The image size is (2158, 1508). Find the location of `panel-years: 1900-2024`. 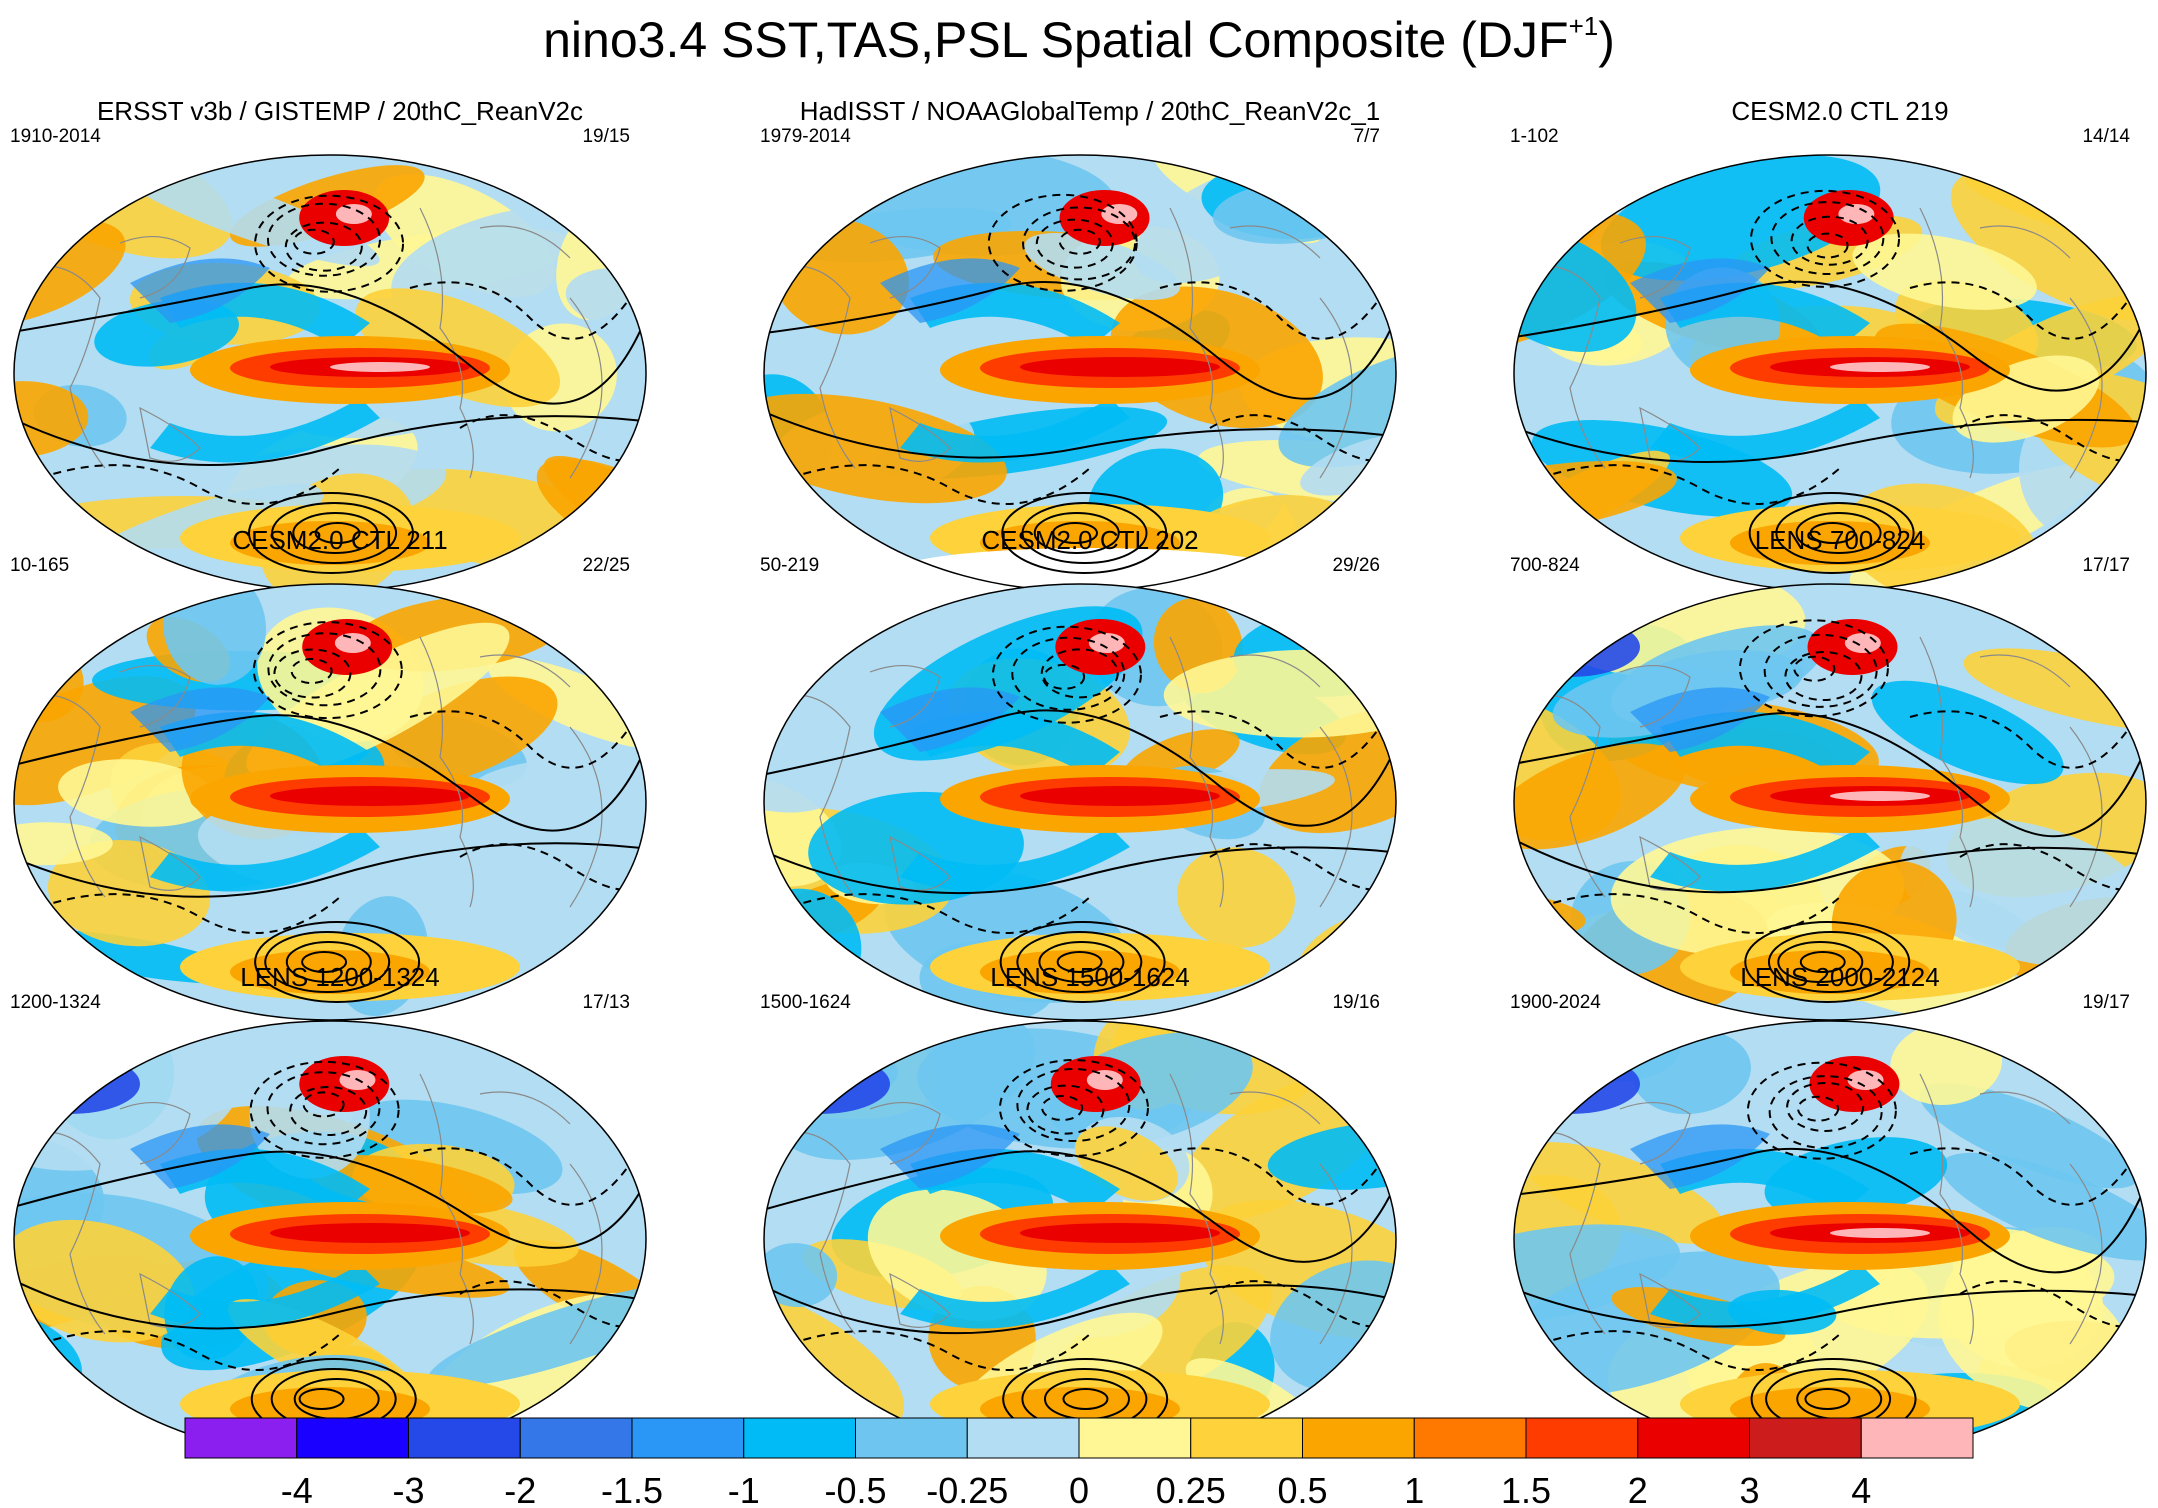

panel-years: 1900-2024 is located at coordinates (1555, 1002).